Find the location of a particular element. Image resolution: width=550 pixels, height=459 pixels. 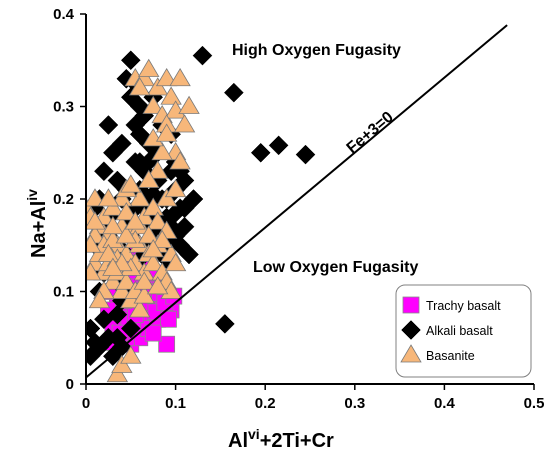

legend-label-alkali-basalt: Alkali basalt is located at coordinates (459, 331).